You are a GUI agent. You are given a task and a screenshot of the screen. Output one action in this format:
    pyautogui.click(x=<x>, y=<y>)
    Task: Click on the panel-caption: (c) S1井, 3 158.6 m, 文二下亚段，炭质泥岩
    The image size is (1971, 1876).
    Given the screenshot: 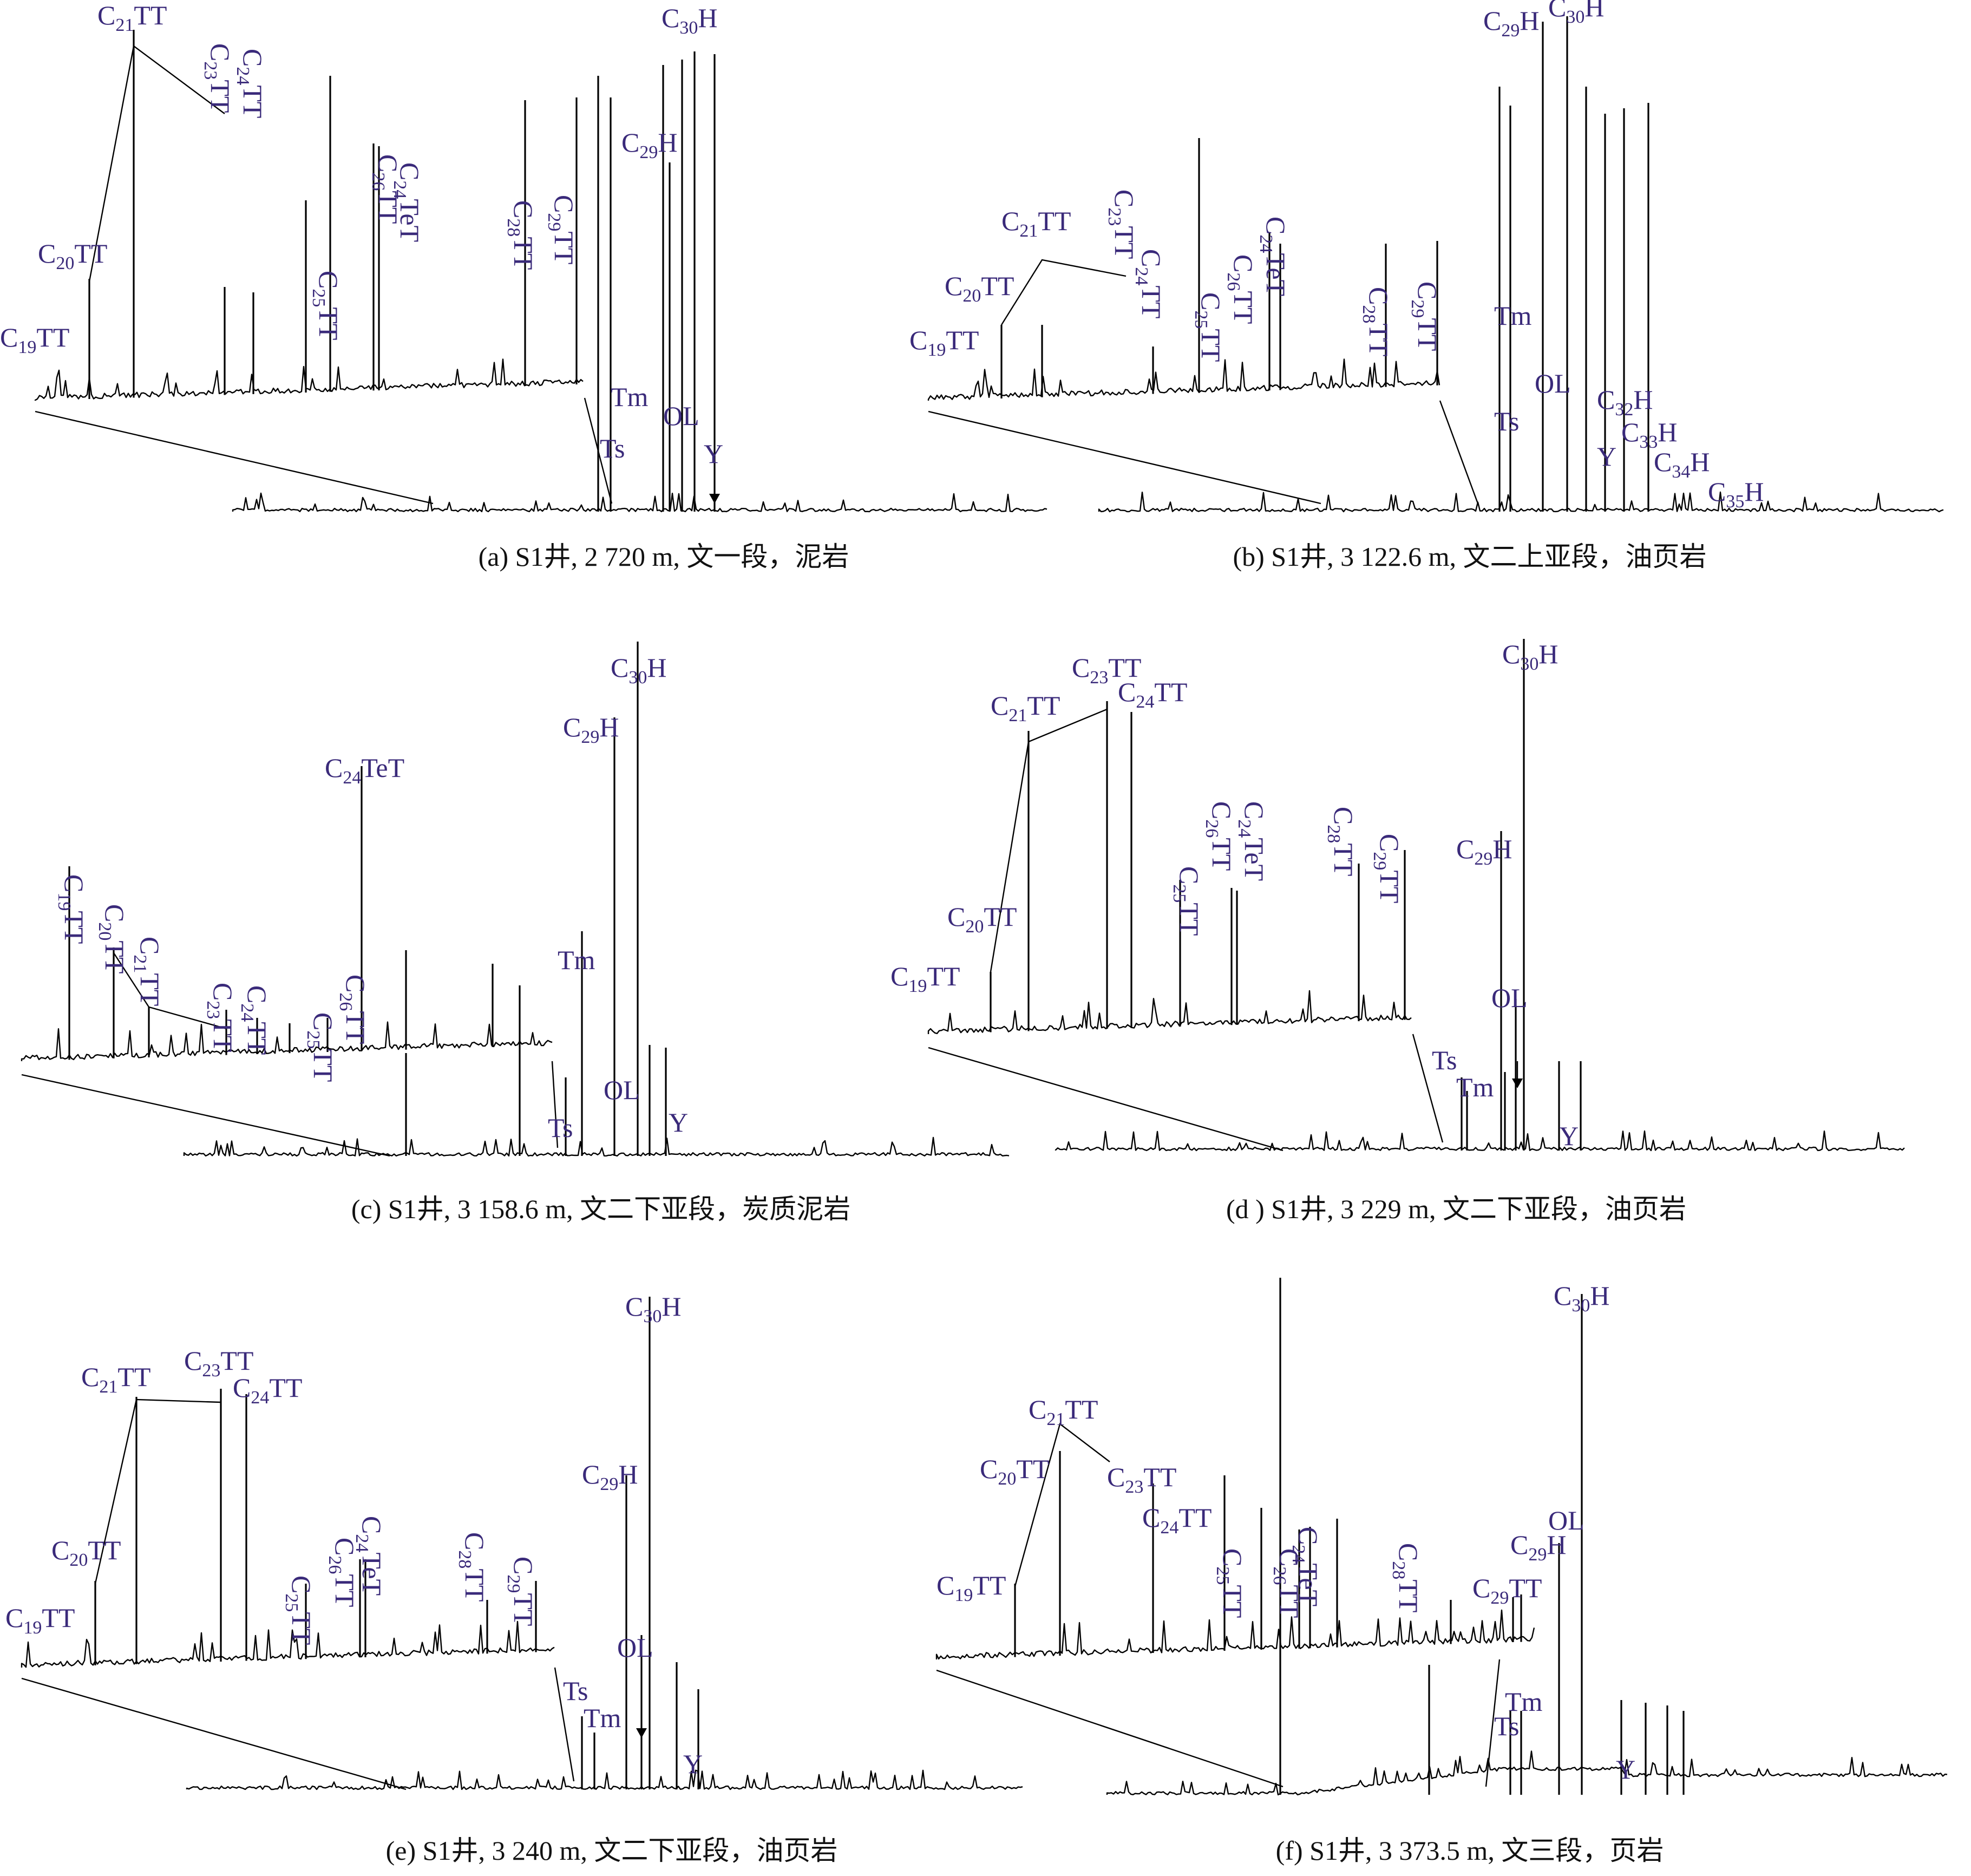 What is the action you would take?
    pyautogui.click(x=600, y=1209)
    